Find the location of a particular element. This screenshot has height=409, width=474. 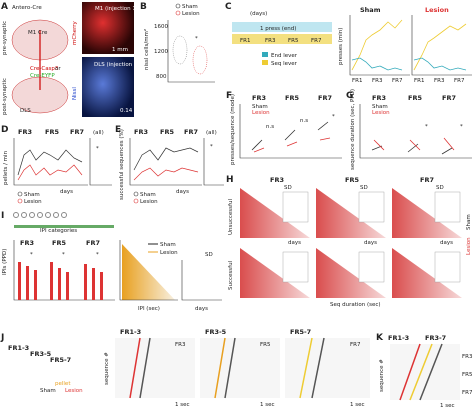

label: FR5 is located at coordinates (265, 345).